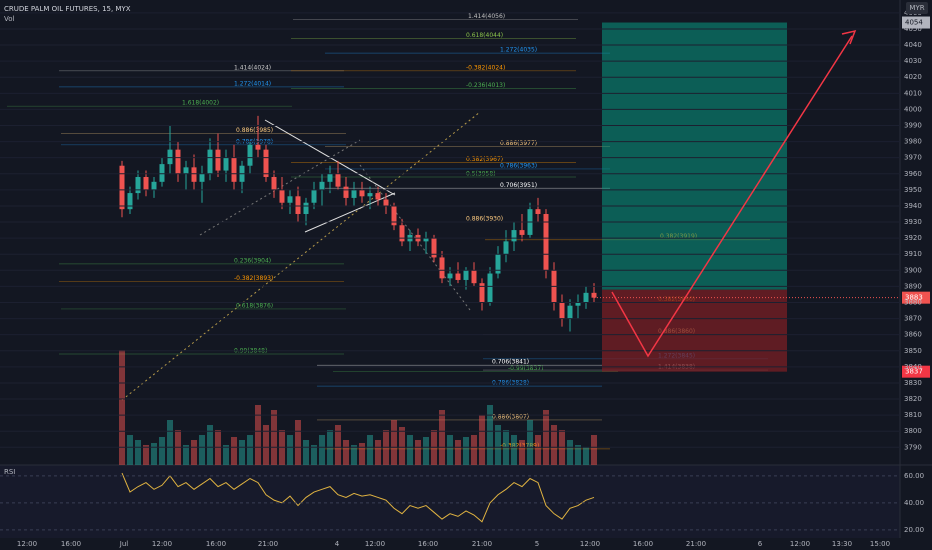  I want to click on y-tick-label: 4050, so click(913, 29).